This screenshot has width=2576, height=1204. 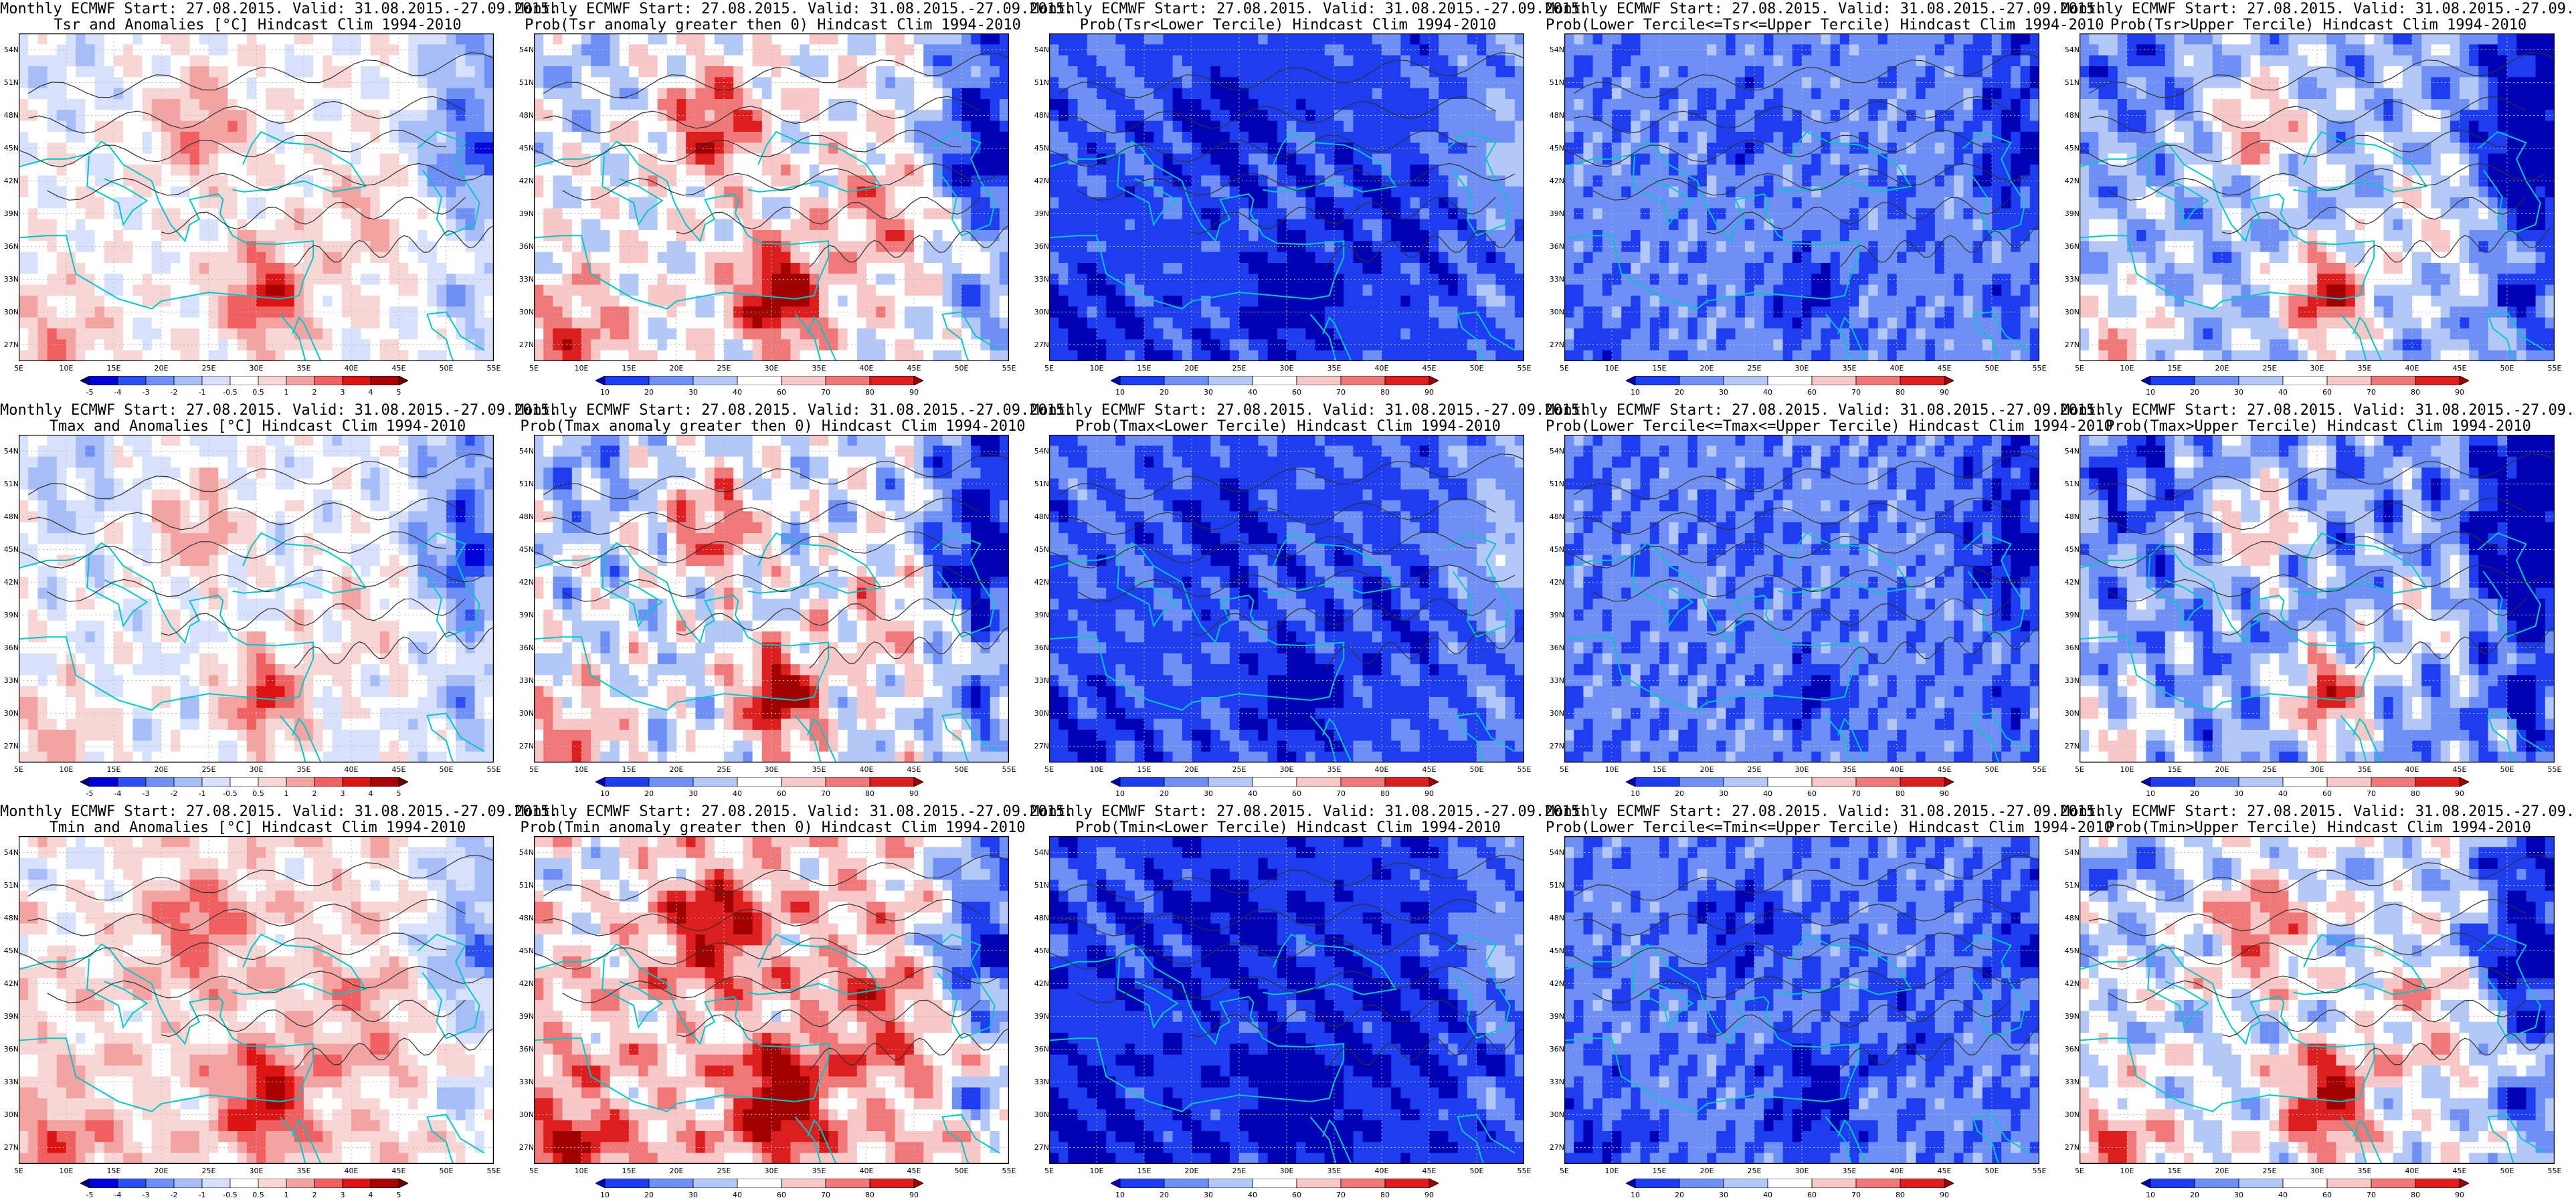 I want to click on x-tick-label: 45E, so click(x=914, y=368).